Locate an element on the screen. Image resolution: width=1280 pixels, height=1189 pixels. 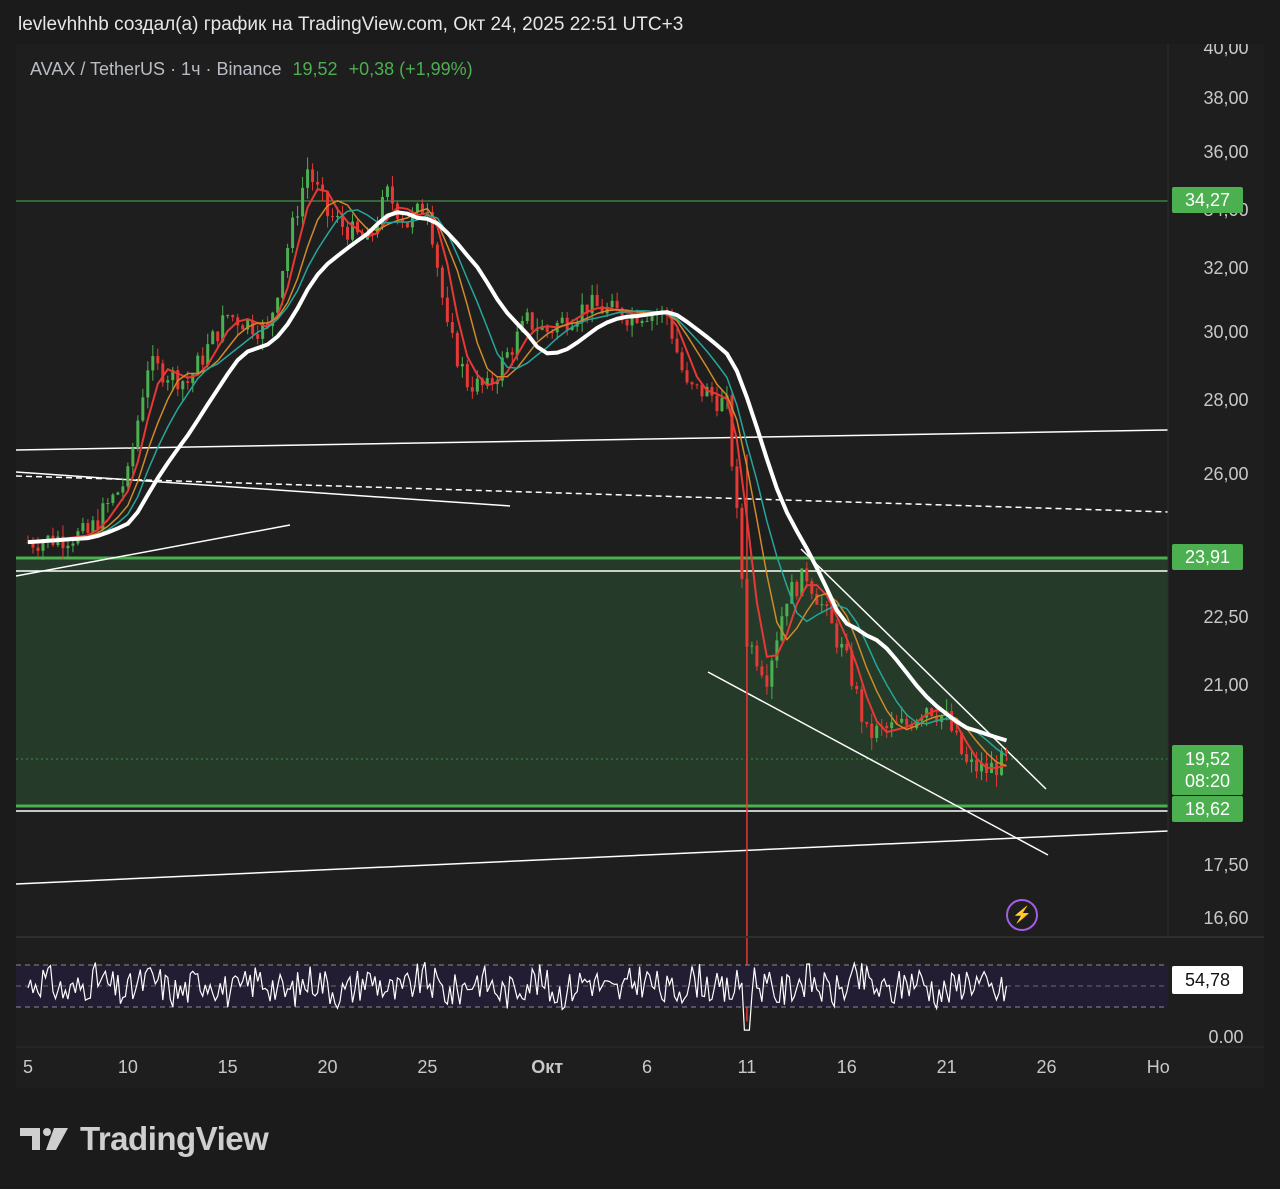
time-tick-label: 16 is located at coordinates (847, 1067).